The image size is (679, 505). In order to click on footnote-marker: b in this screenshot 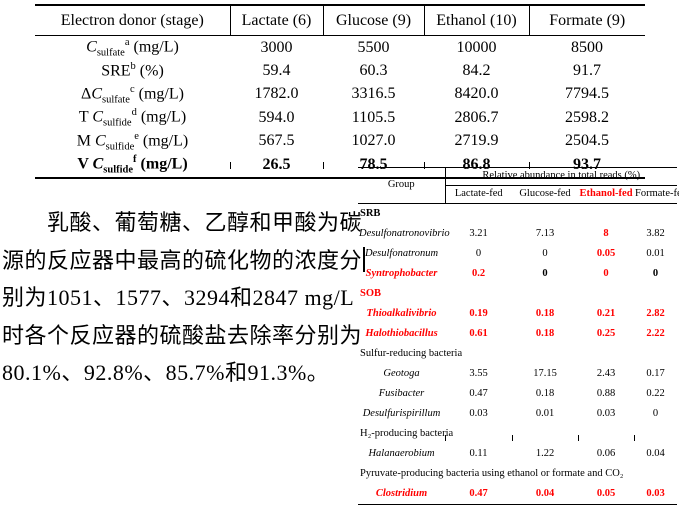, I will do `click(133, 67)`.